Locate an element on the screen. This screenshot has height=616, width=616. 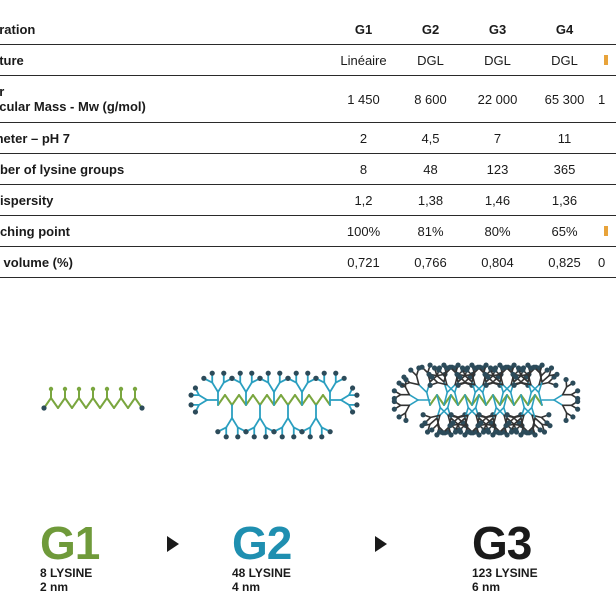
table-cell: 81% is located at coordinates (430, 231).